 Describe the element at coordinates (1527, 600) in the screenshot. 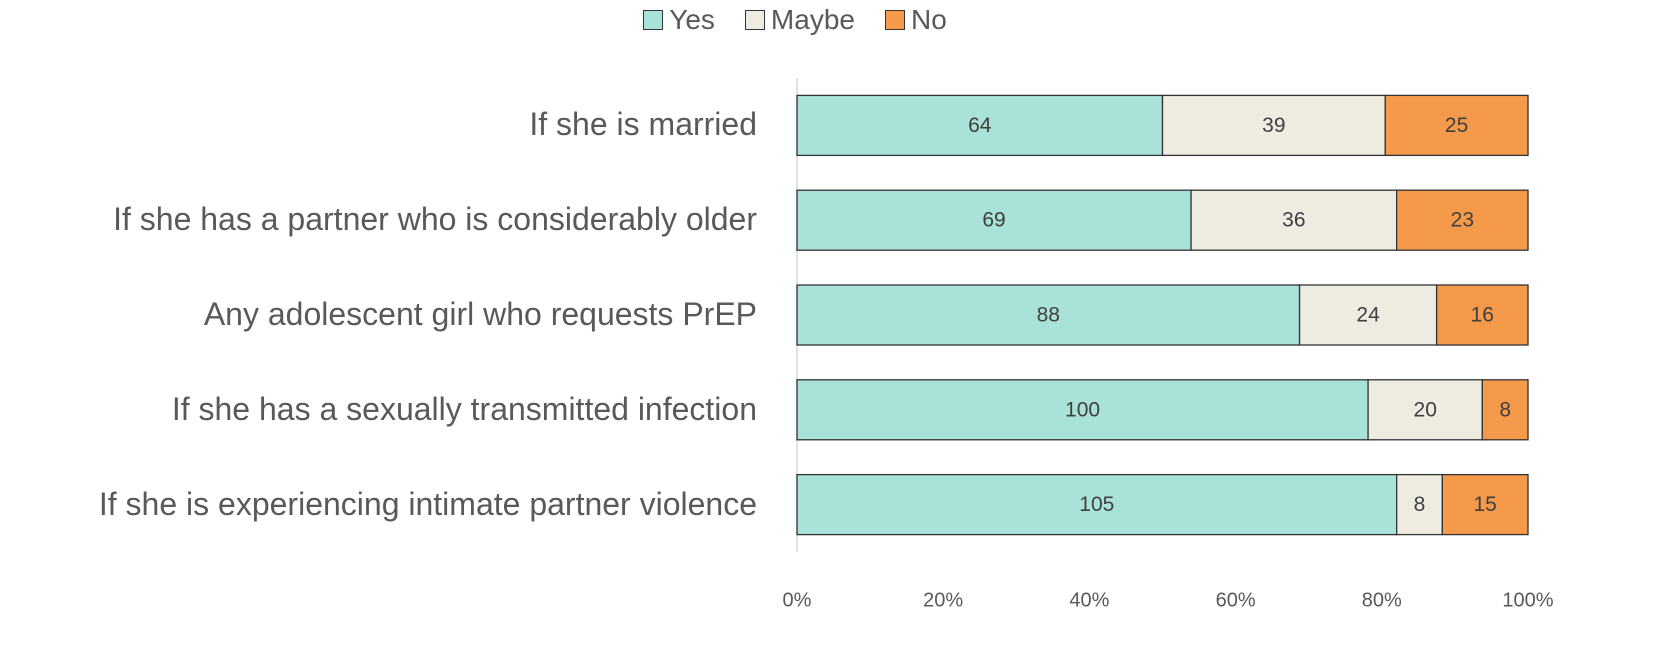

I see `x-tick-label: 100%` at that location.